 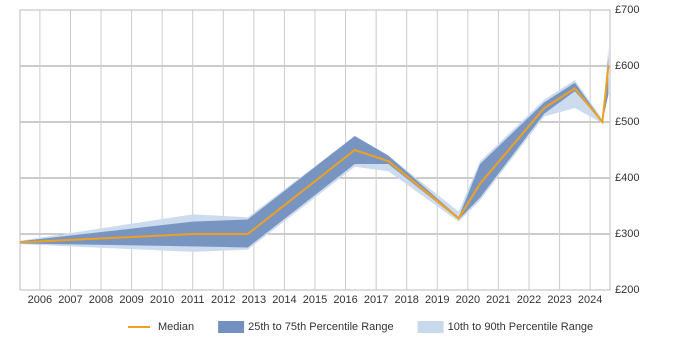 What do you see at coordinates (254, 300) in the screenshot?
I see `x-tick-label: 2013` at bounding box center [254, 300].